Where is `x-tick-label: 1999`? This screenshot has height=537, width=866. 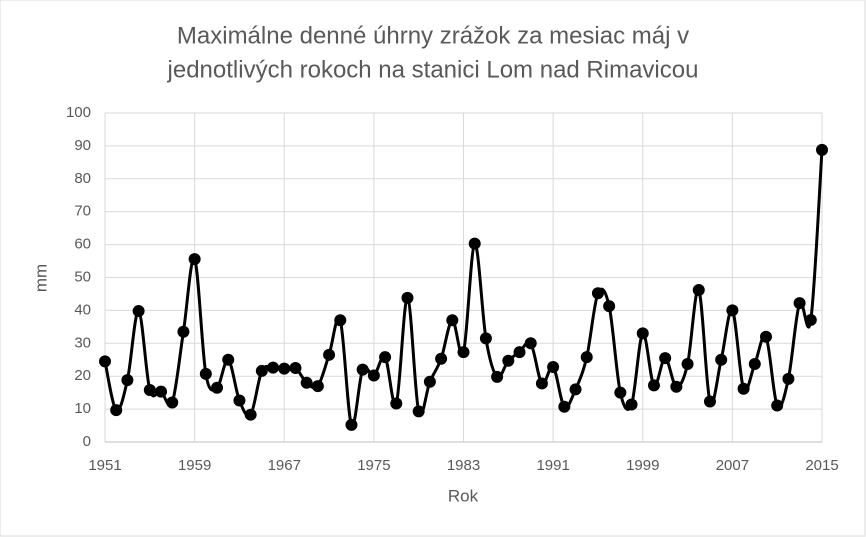 x-tick-label: 1999 is located at coordinates (642, 465).